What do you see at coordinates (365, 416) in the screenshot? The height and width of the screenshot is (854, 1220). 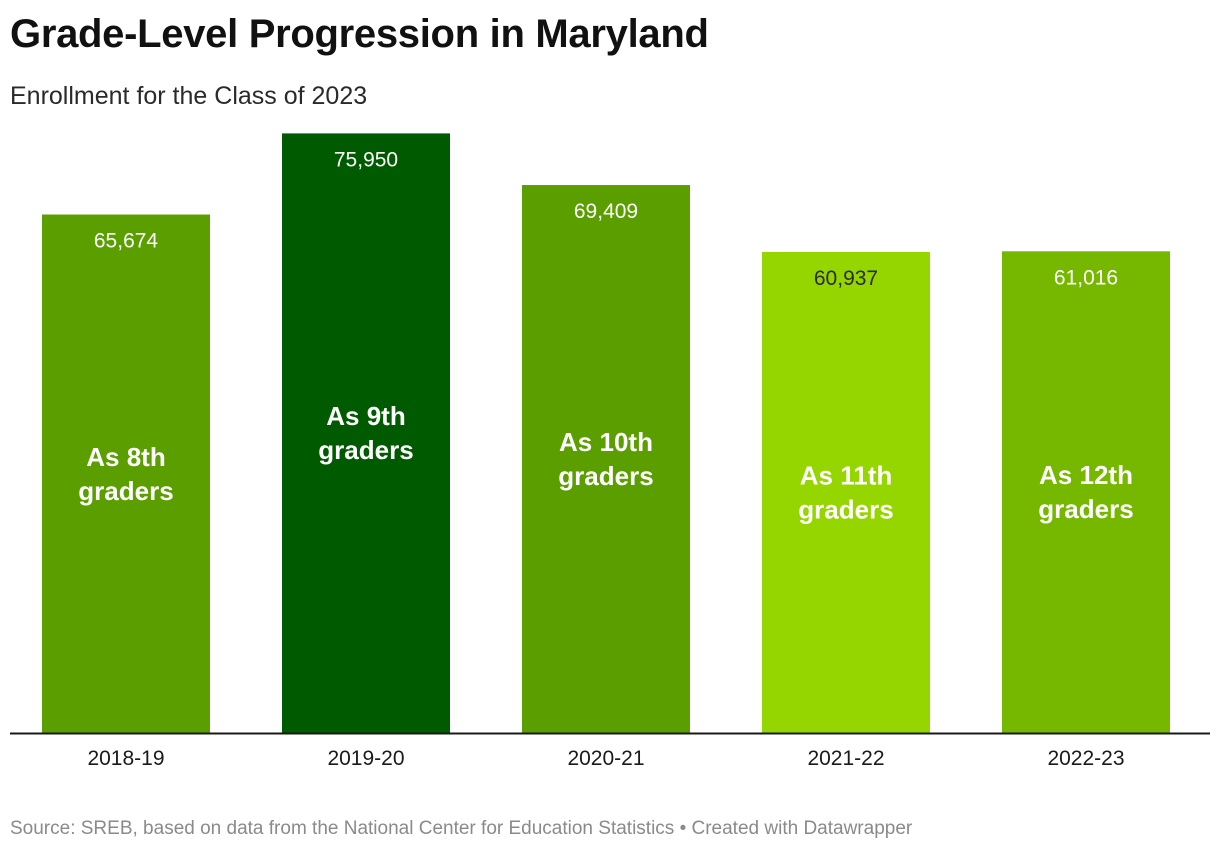 I see `bar-inline-label: As 9th` at bounding box center [365, 416].